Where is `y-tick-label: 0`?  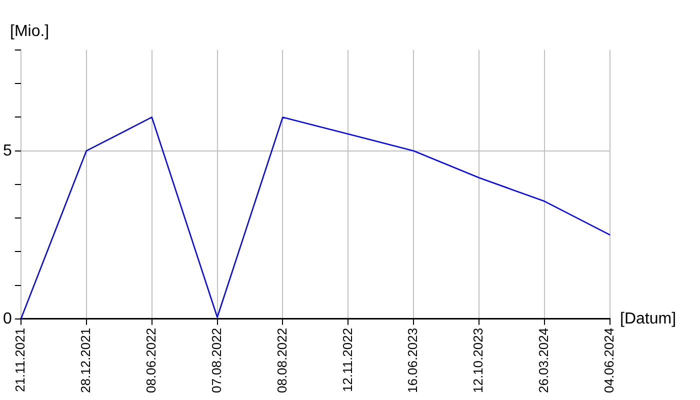 y-tick-label: 0 is located at coordinates (7, 319).